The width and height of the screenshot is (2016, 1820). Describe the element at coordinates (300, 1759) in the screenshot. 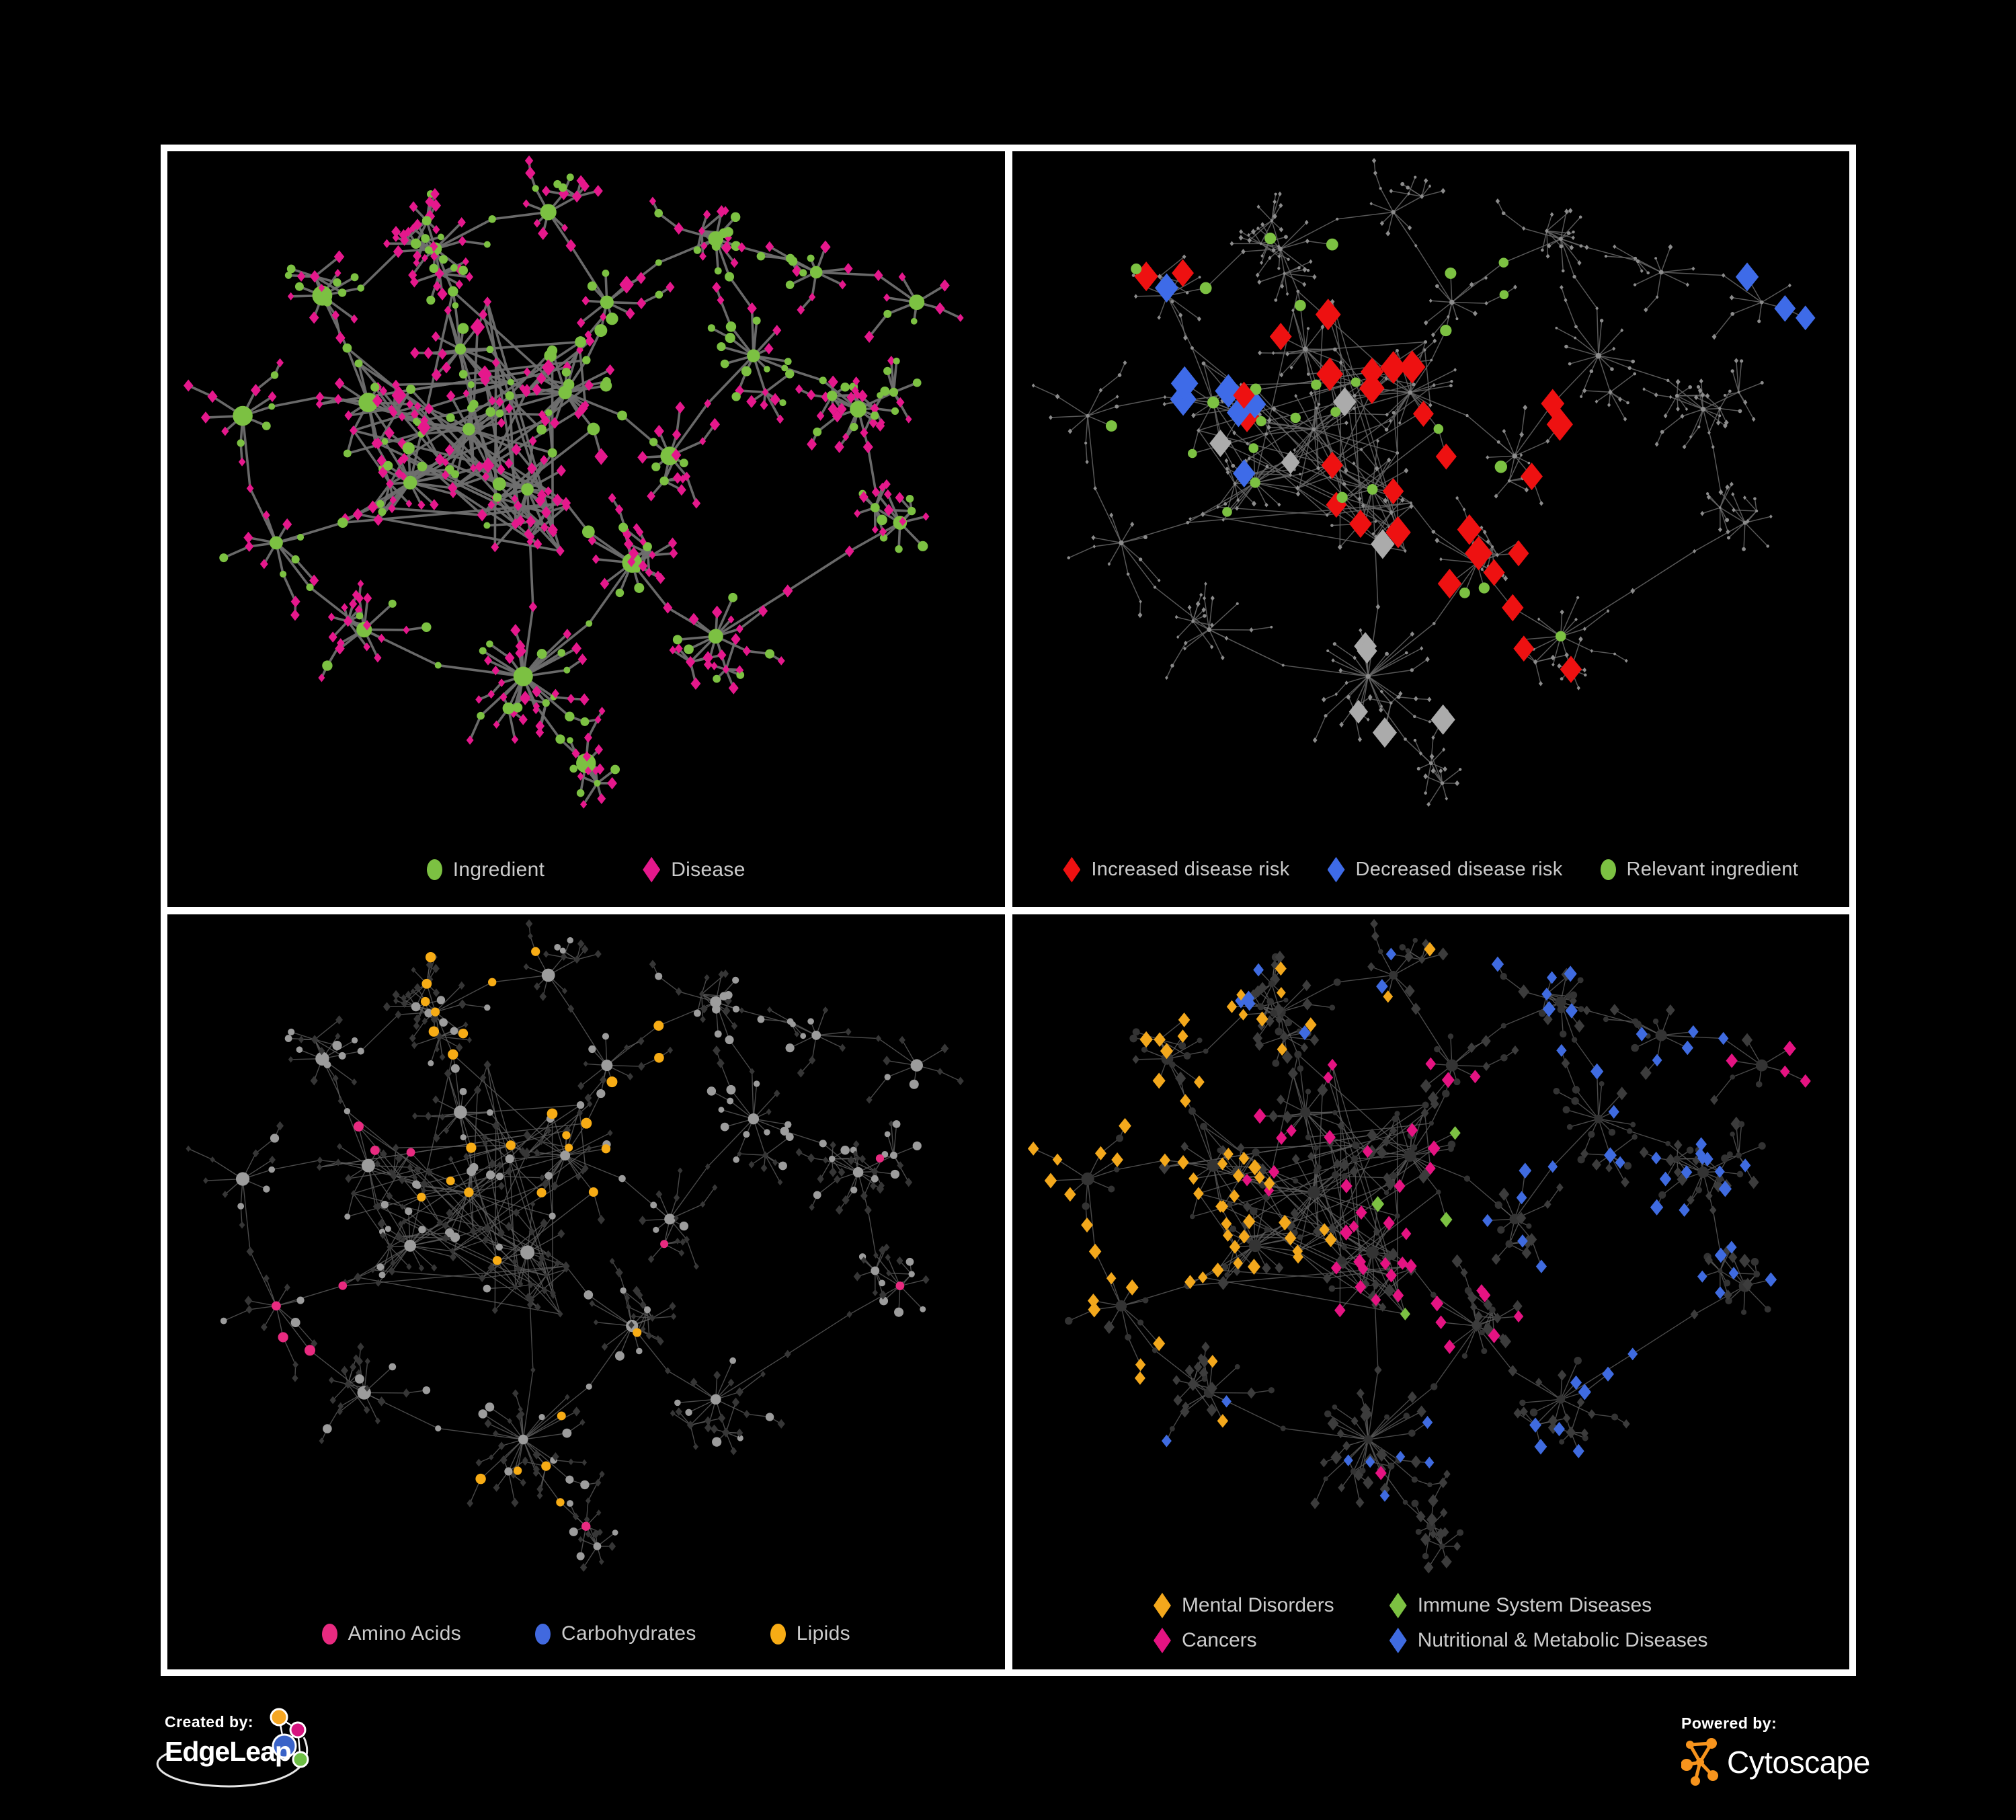

I see `edgeleap-green-node` at that location.